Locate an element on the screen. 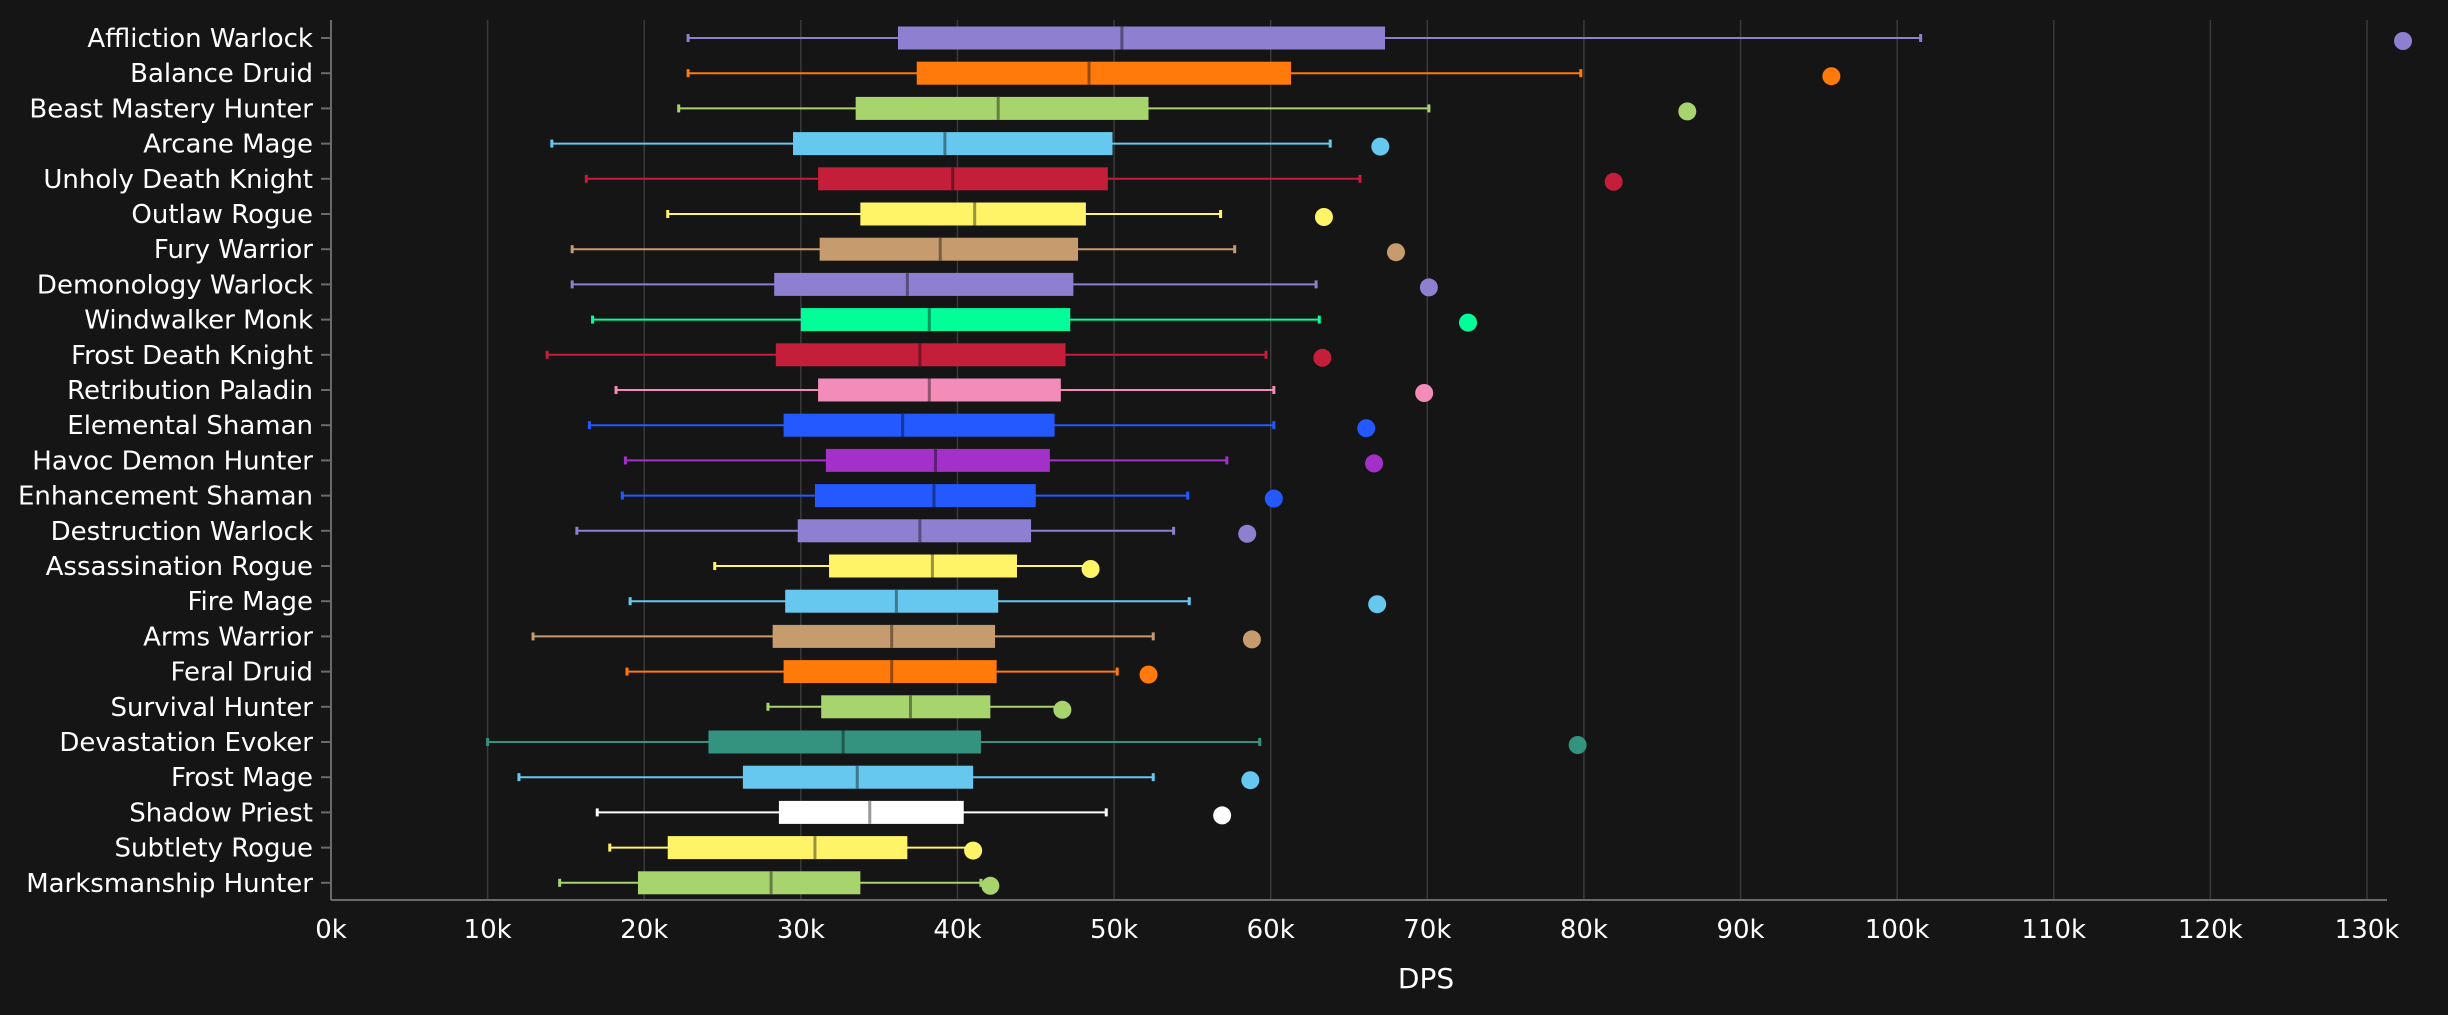  category-label: Frost Mage is located at coordinates (242, 778).